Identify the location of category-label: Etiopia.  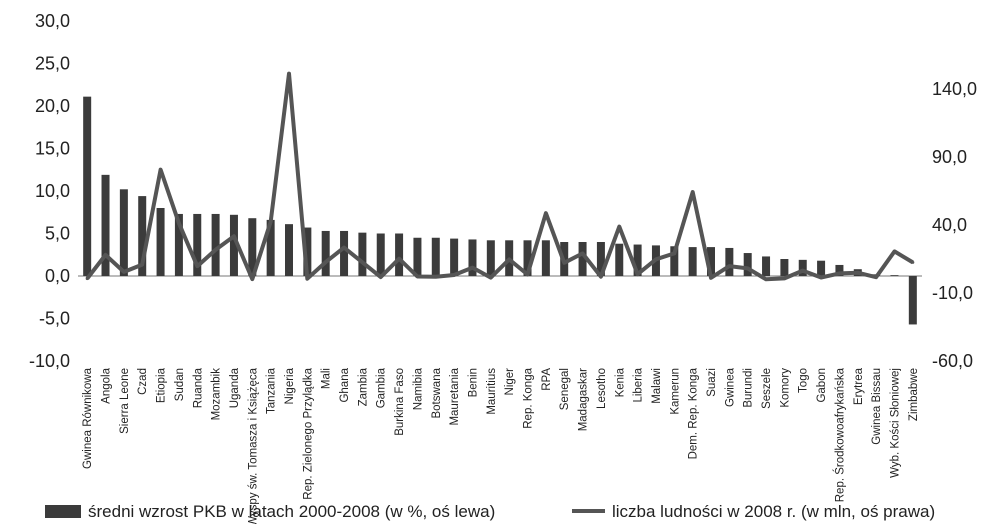
(162, 385).